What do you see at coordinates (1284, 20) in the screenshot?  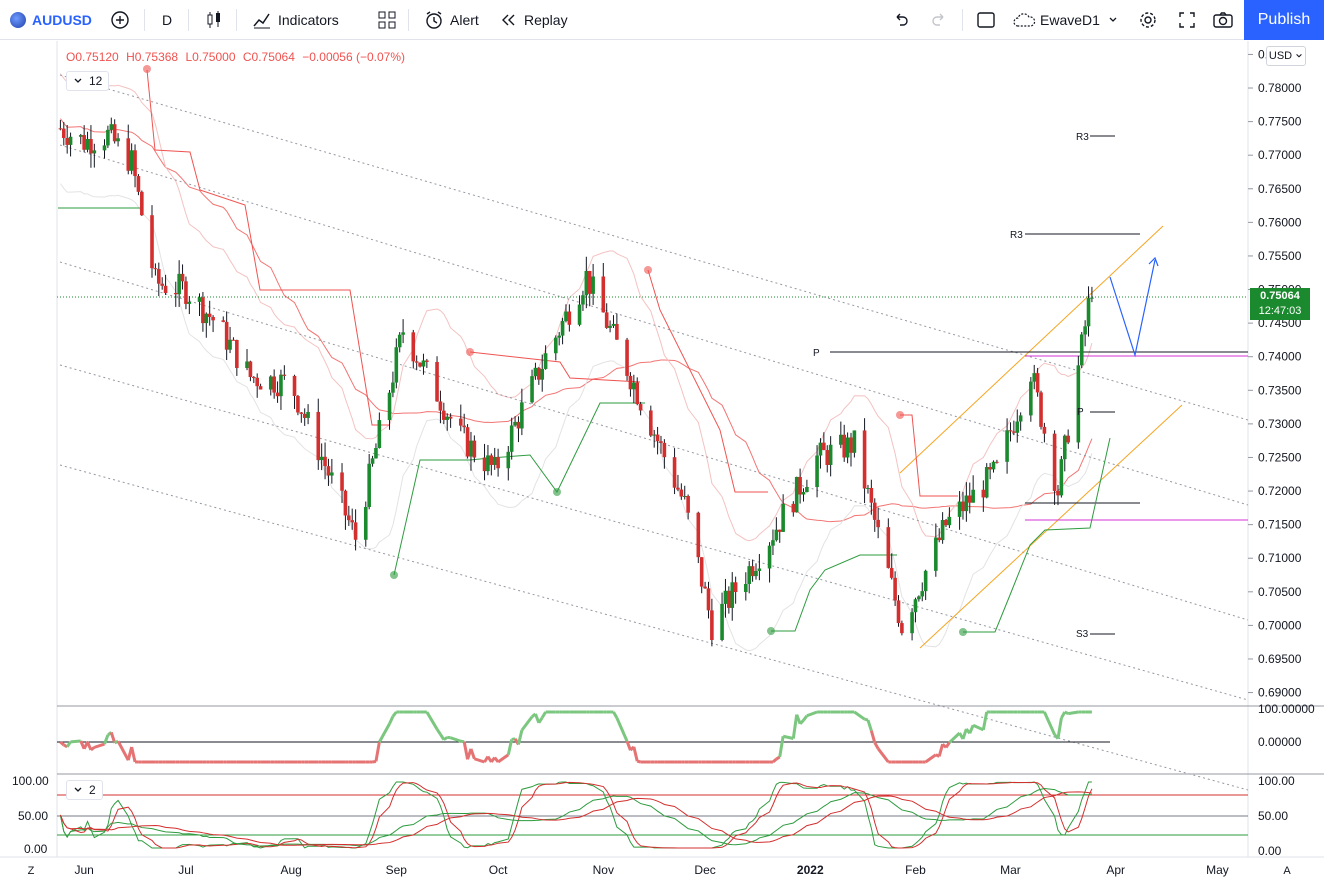 I see `publish-button: Publish` at bounding box center [1284, 20].